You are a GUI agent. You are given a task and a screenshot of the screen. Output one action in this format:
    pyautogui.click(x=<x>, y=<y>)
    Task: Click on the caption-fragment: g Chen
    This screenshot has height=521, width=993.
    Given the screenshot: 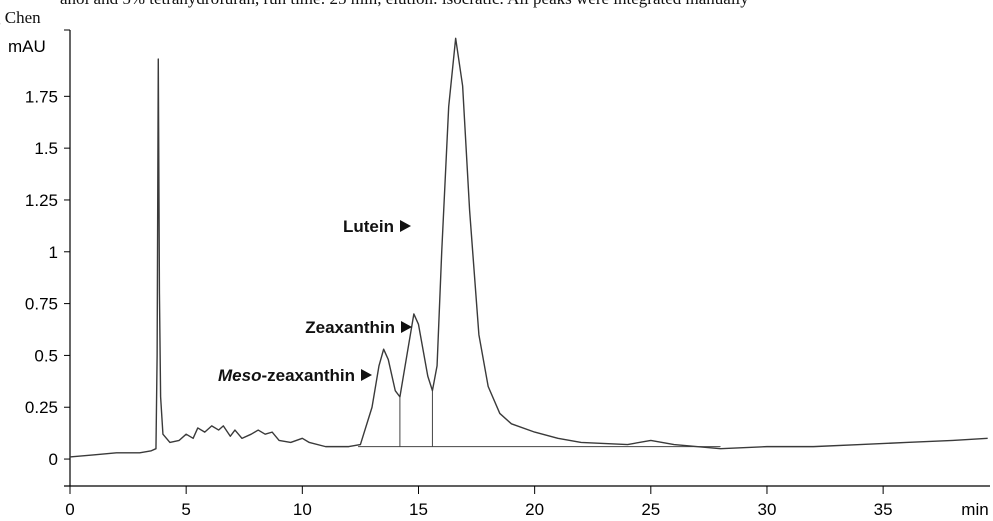 What is the action you would take?
    pyautogui.click(x=20, y=17)
    